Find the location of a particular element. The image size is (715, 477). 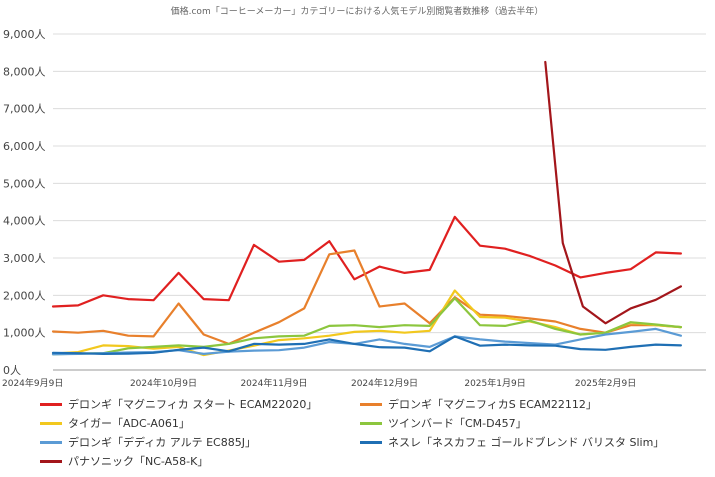

legend-item: デロンギ「マグニフィカ スタート ECAM22020」 is located at coordinates (200, 404).